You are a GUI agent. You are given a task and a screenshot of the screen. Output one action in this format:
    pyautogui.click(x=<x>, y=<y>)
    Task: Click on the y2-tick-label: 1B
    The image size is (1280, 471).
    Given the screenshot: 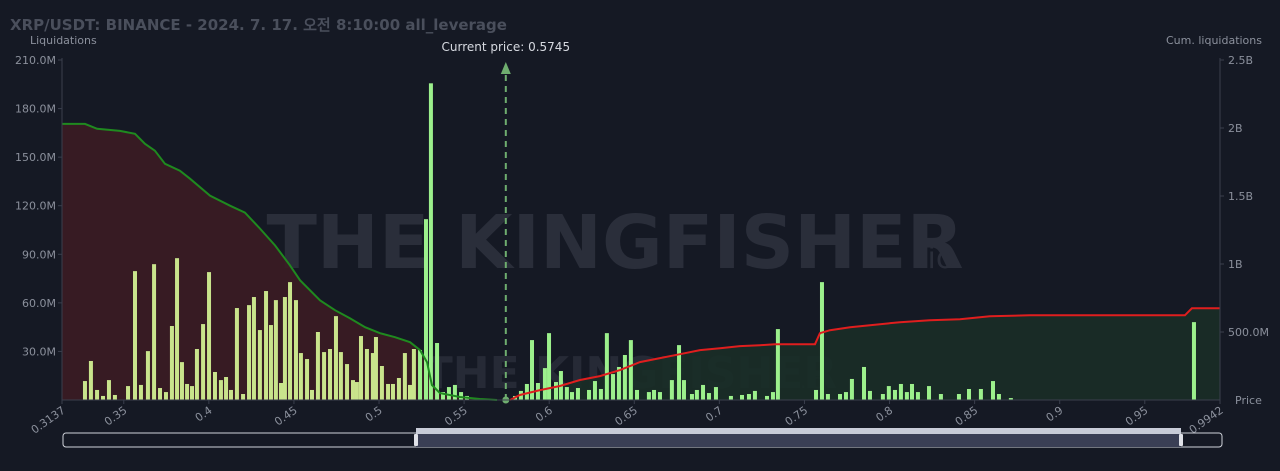 What is the action you would take?
    pyautogui.click(x=1235, y=264)
    